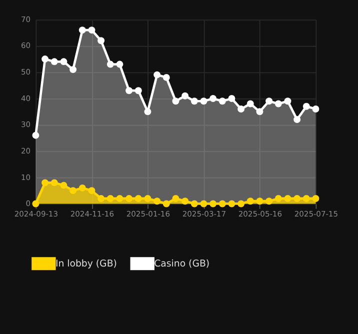  I want to click on legend-label: In lobby (GB), so click(86, 264).